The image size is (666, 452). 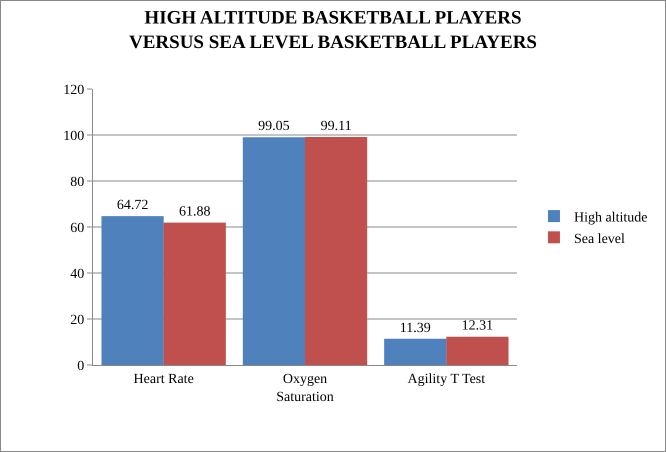 I want to click on chart-title: HIGH ALTITUDE BASKETBALL PLAYERS VERSUS SEA LEVEL BASKETBALL PLAYERS, so click(x=333, y=31).